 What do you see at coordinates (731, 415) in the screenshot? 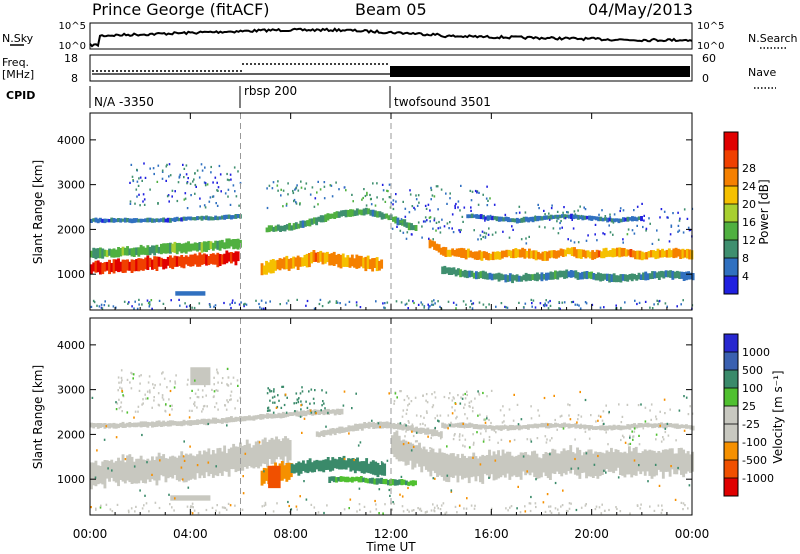
I see `colorbar-swatch` at bounding box center [731, 415].